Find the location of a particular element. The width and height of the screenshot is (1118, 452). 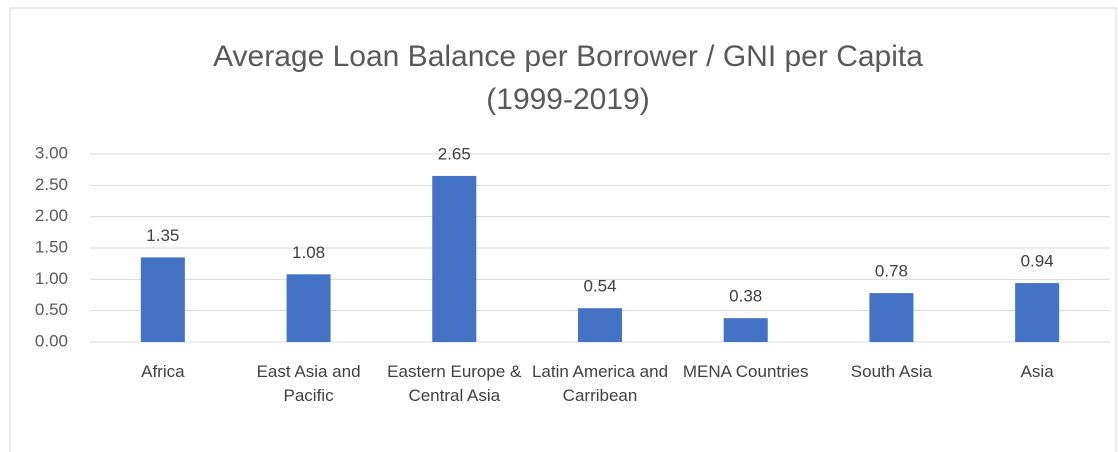

y-tick-label: 0.00 is located at coordinates (51, 340).